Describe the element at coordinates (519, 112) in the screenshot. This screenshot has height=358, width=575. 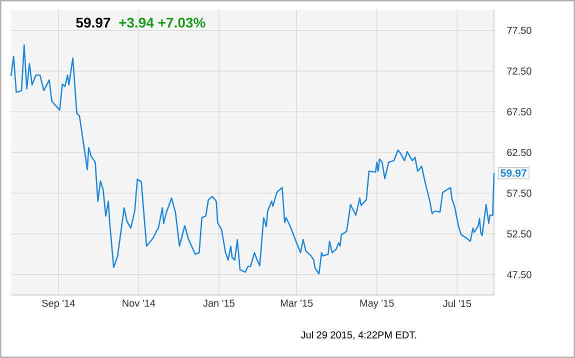
I see `y-tick-label: 67.50` at that location.